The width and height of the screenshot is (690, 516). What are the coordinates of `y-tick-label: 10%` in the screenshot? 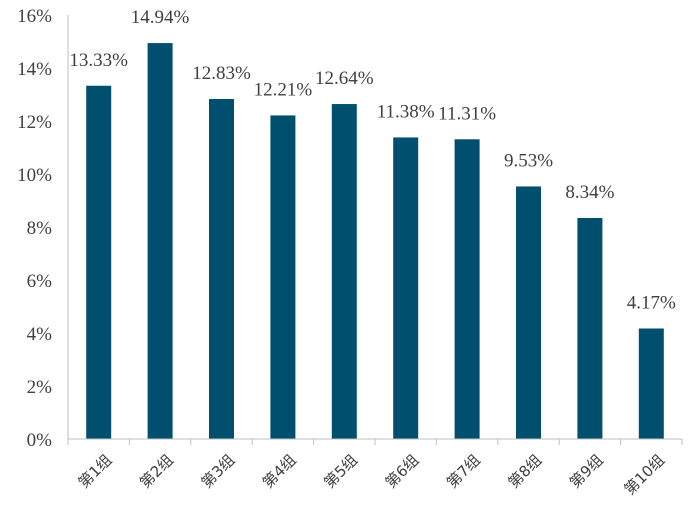 It's located at (34, 175).